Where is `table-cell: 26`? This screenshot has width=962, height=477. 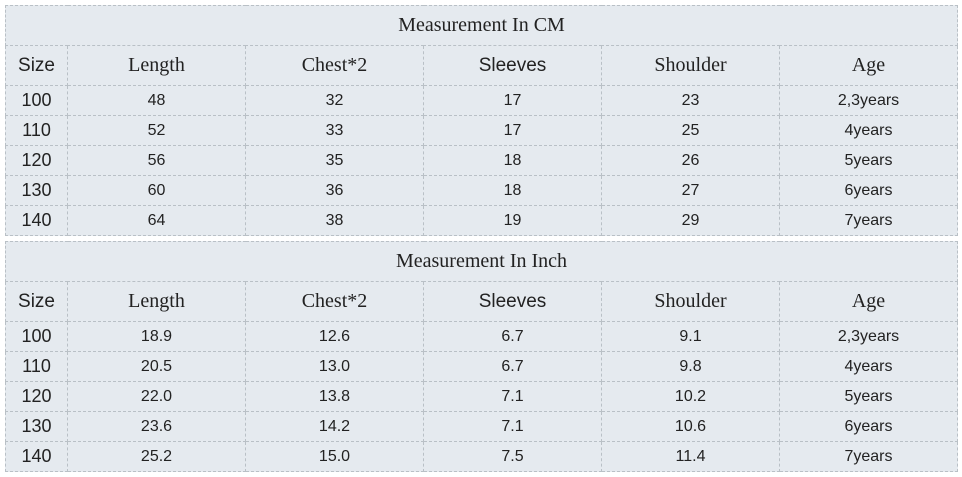 table-cell: 26 is located at coordinates (690, 160).